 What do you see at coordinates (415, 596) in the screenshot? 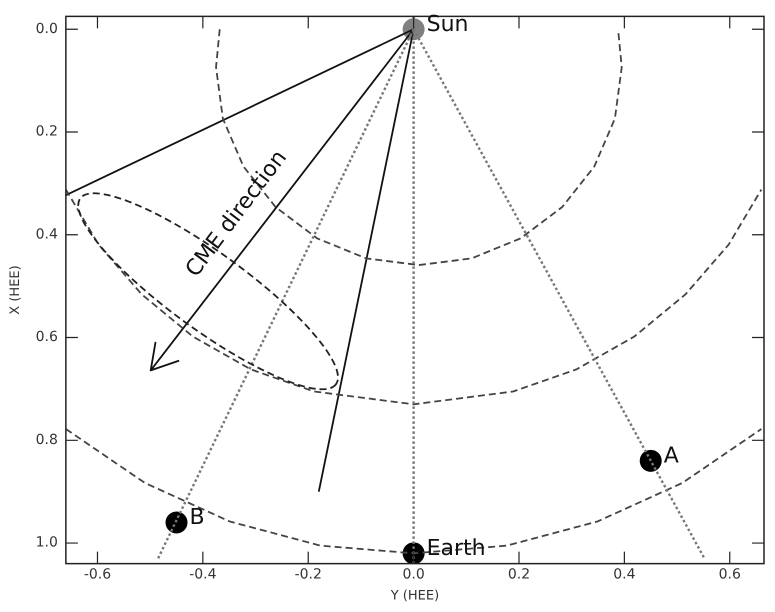
I see `x-axis-title: Y (HEE)` at bounding box center [415, 596].